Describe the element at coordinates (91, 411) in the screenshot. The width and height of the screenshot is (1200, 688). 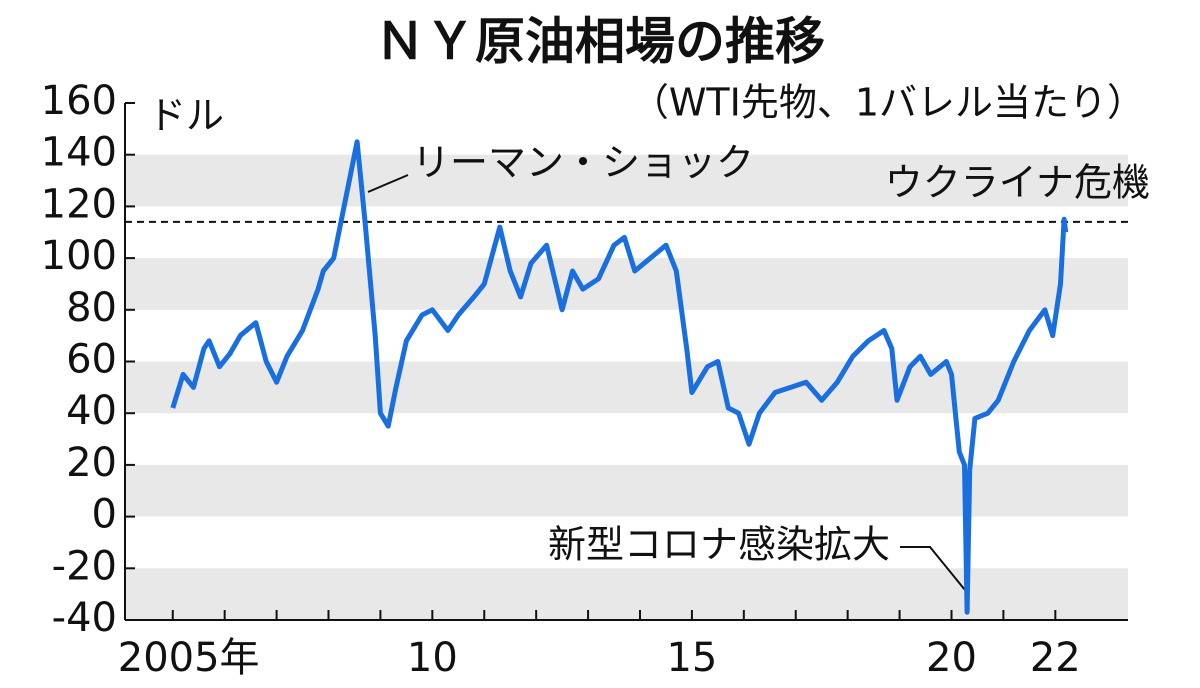
I see `y-tick-label: 40` at that location.